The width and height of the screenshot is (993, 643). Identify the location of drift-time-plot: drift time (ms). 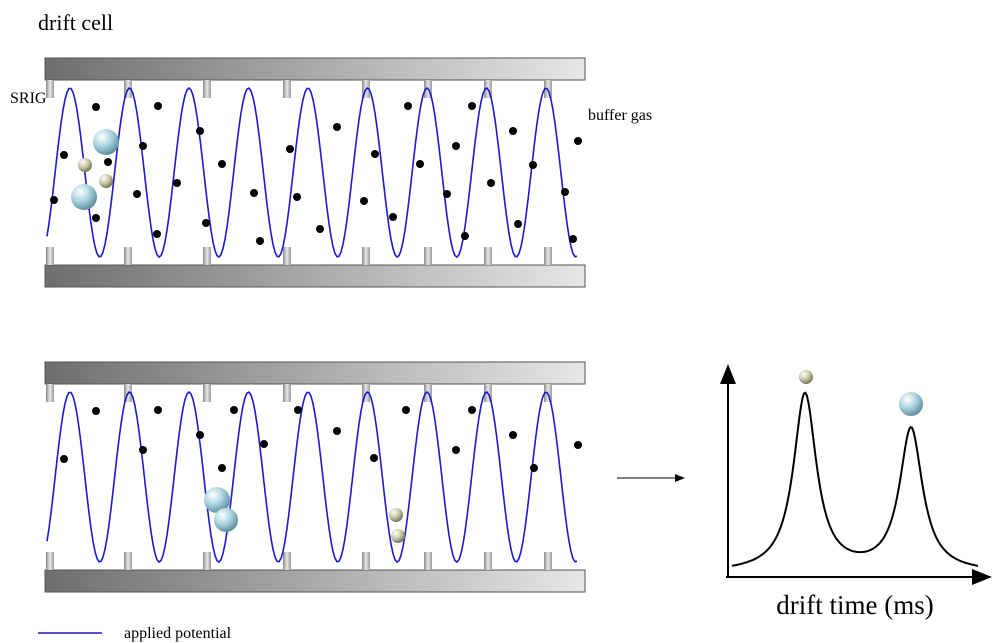
(856, 492).